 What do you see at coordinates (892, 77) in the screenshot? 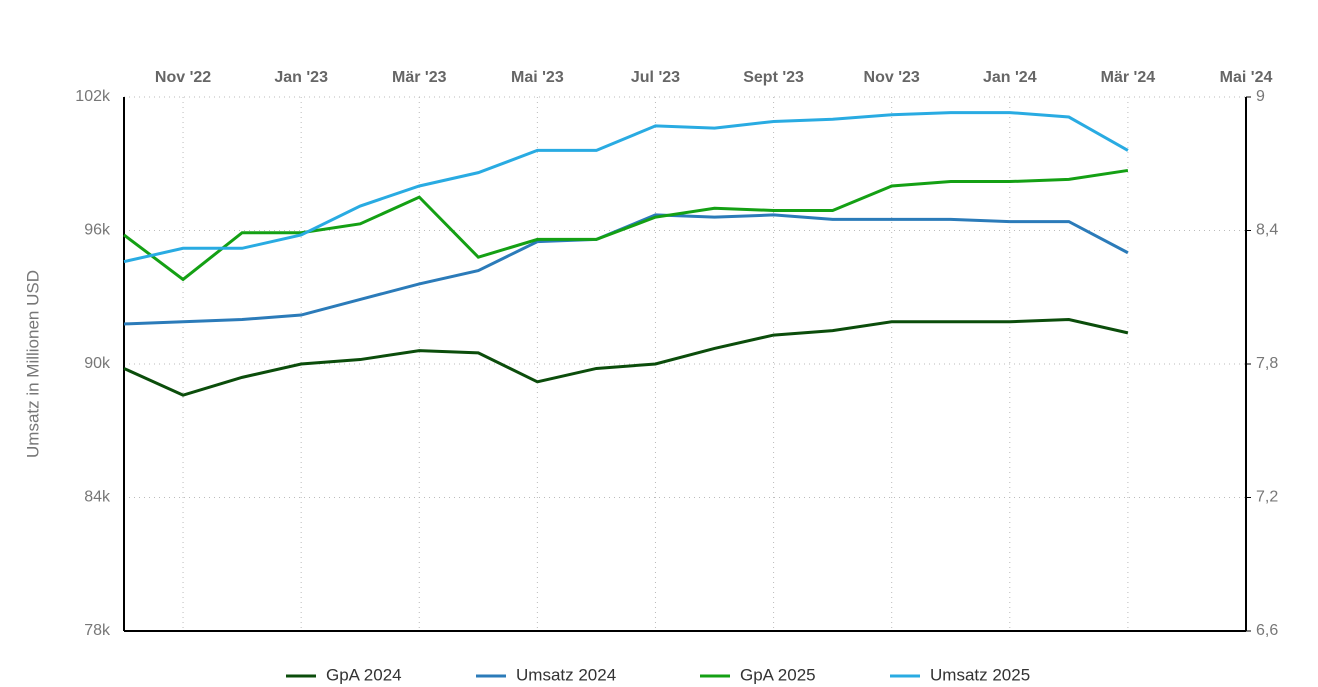
I see `x-tick-label: Nov '23` at bounding box center [892, 77].